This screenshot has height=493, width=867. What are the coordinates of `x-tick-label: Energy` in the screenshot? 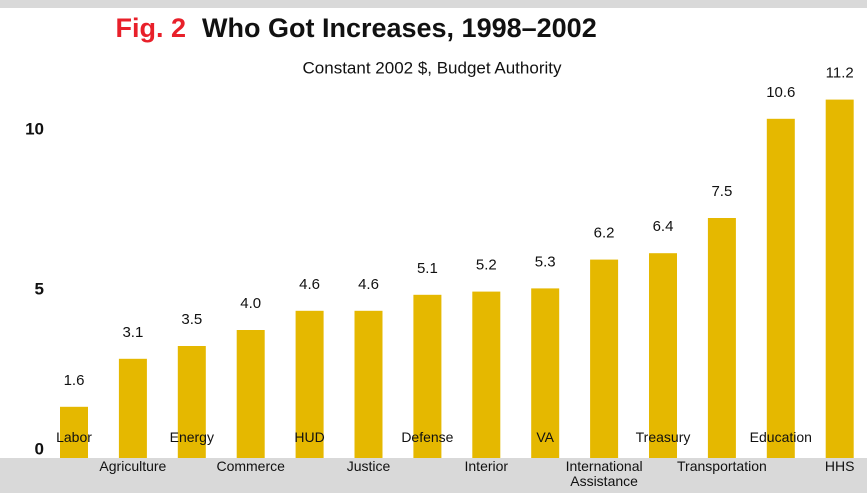 It's located at (191, 437).